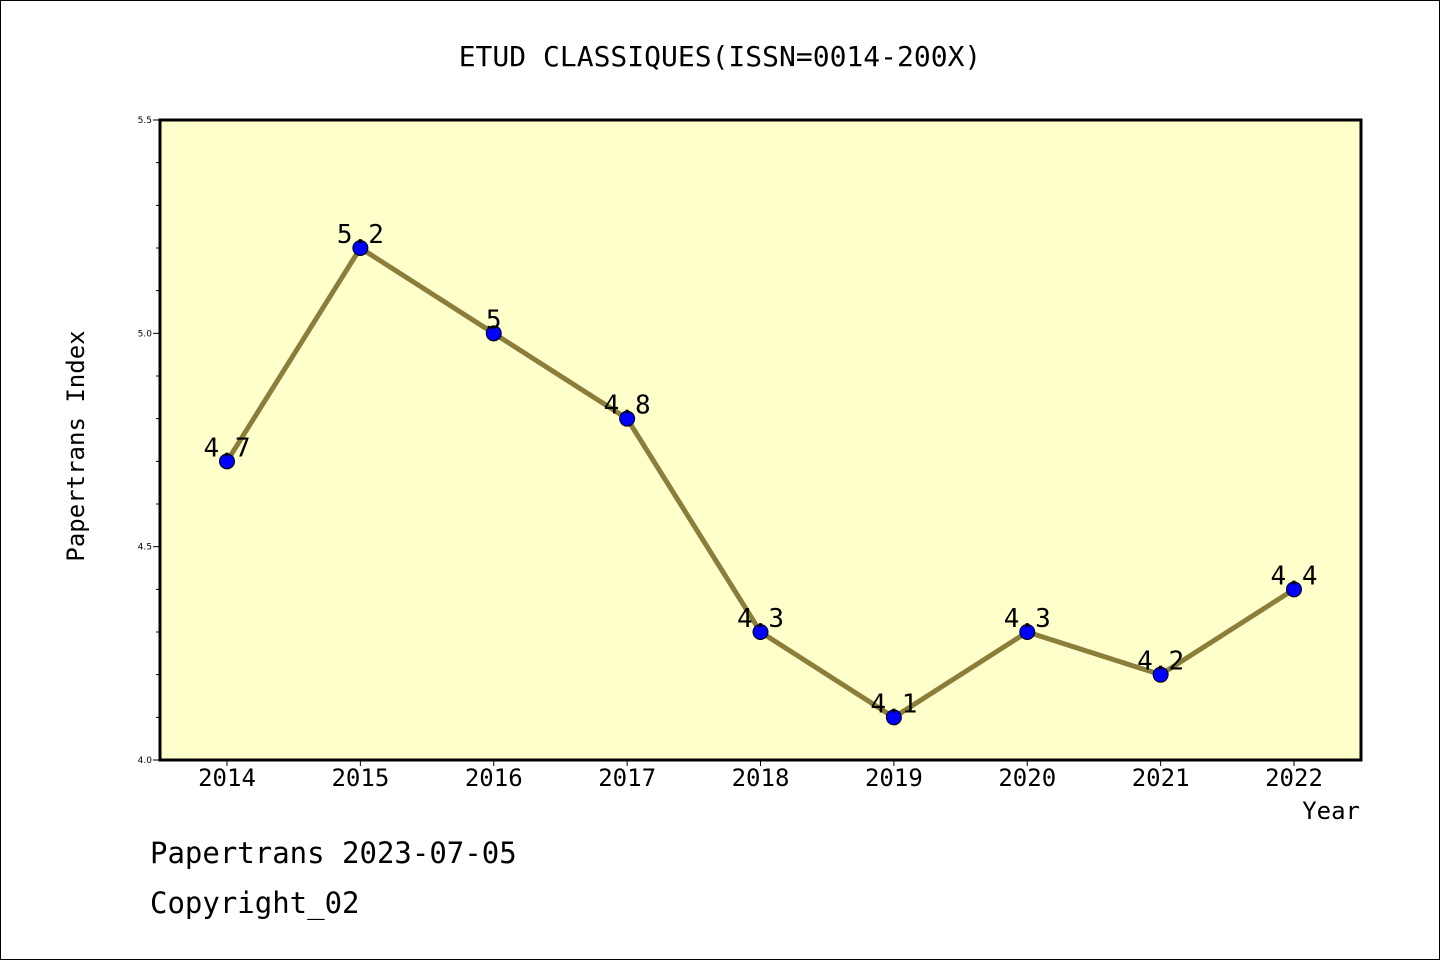 The image size is (1440, 960). I want to click on data-label: 4.7, so click(227, 448).